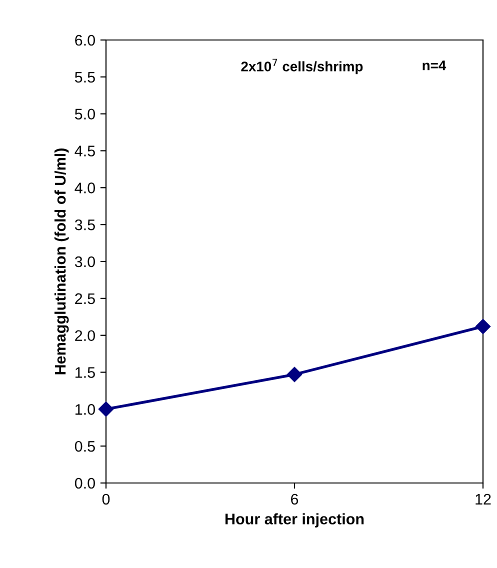  What do you see at coordinates (85, 409) in the screenshot?
I see `y-tick-label: 1.0` at bounding box center [85, 409].